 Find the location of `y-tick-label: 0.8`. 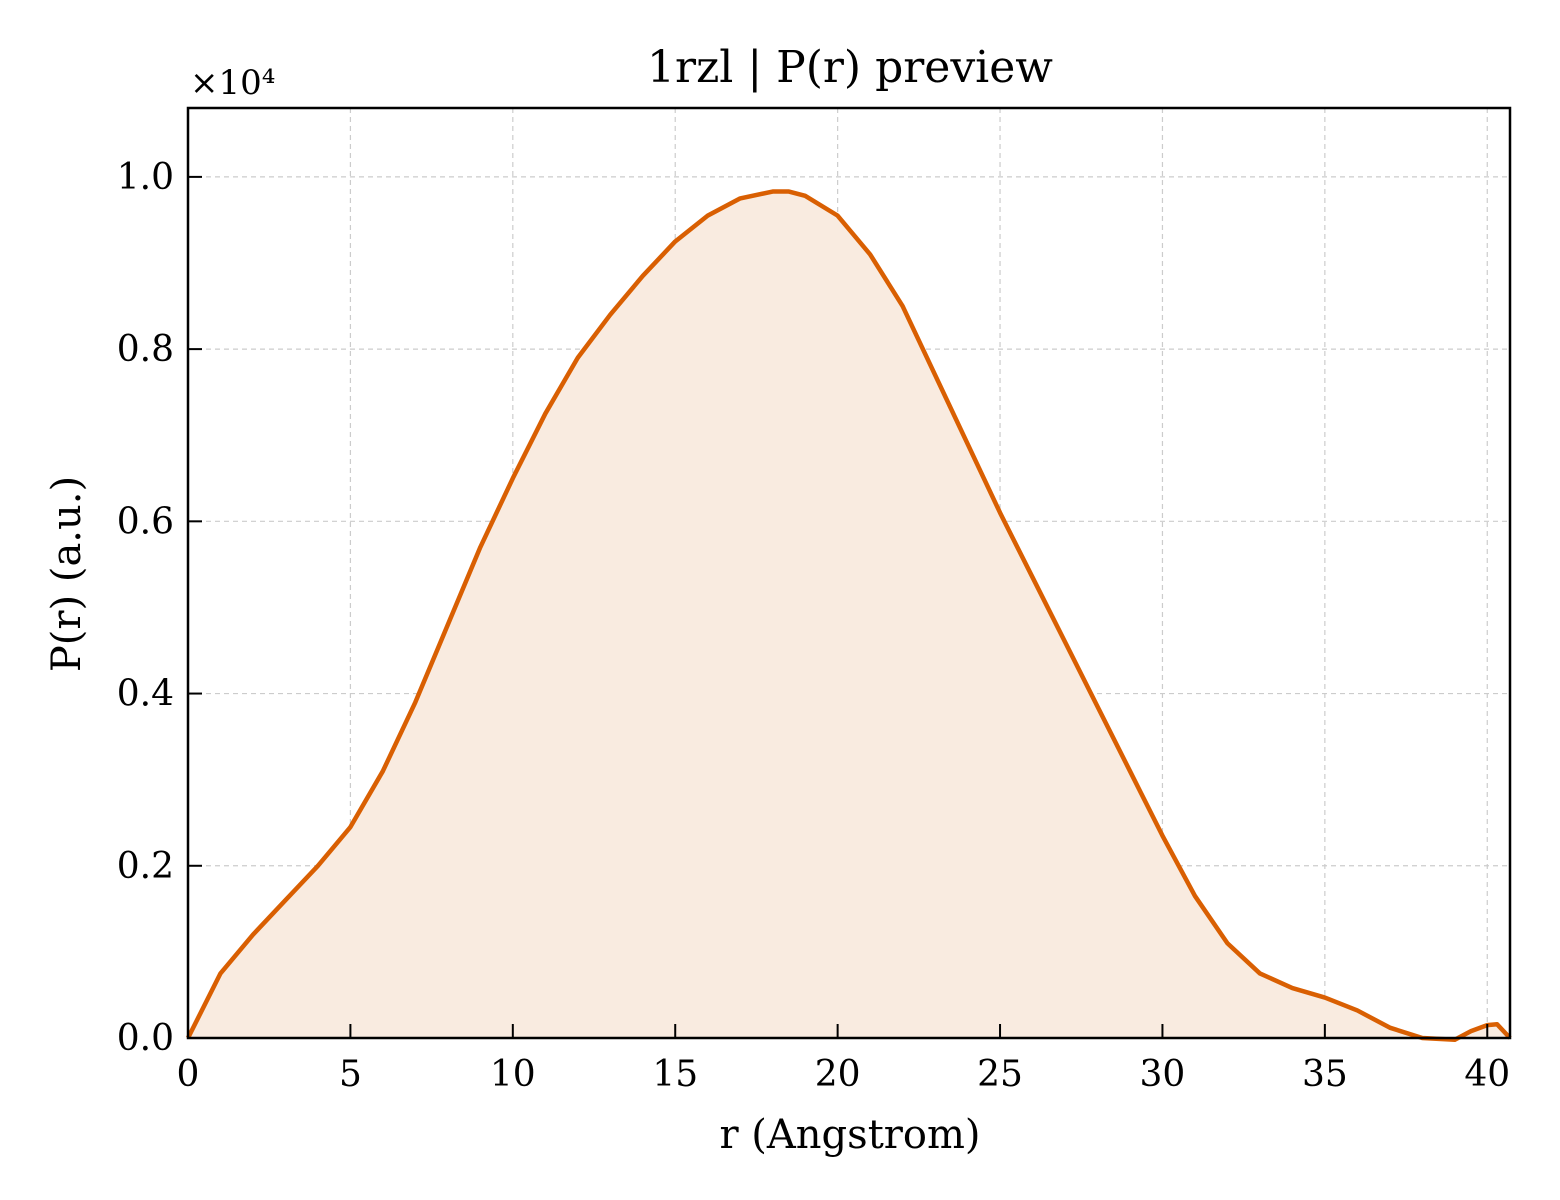

y-tick-label: 0.8 is located at coordinates (145, 349).